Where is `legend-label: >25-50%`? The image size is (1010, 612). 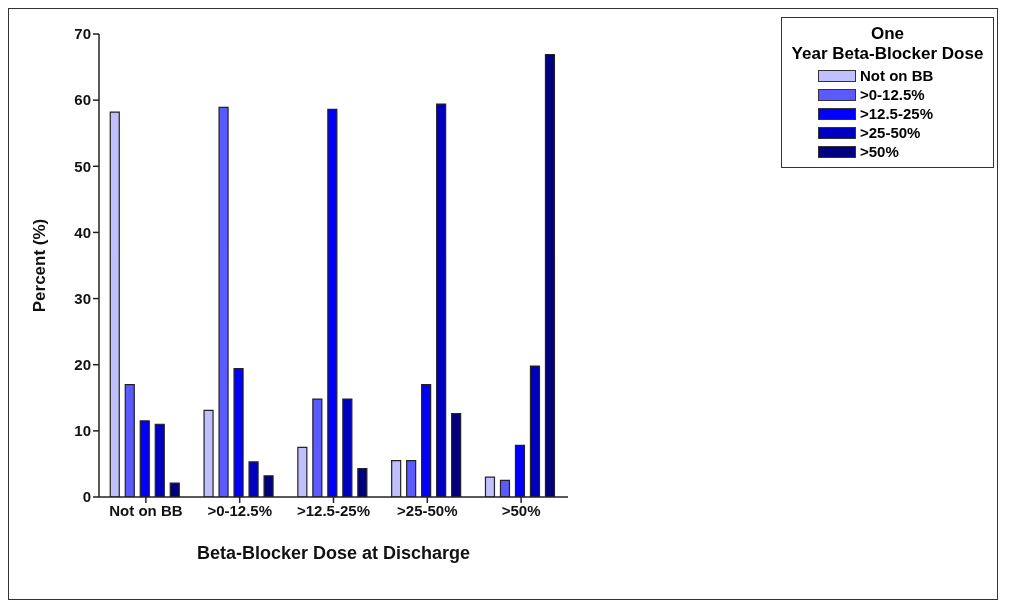 legend-label: >25-50% is located at coordinates (890, 132).